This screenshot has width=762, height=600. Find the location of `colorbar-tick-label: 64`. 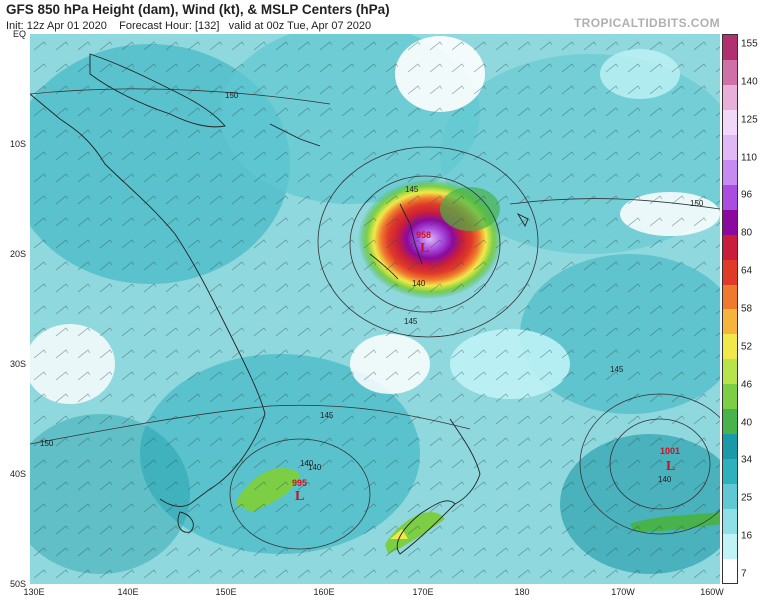

colorbar-tick-label: 64 is located at coordinates (747, 271).